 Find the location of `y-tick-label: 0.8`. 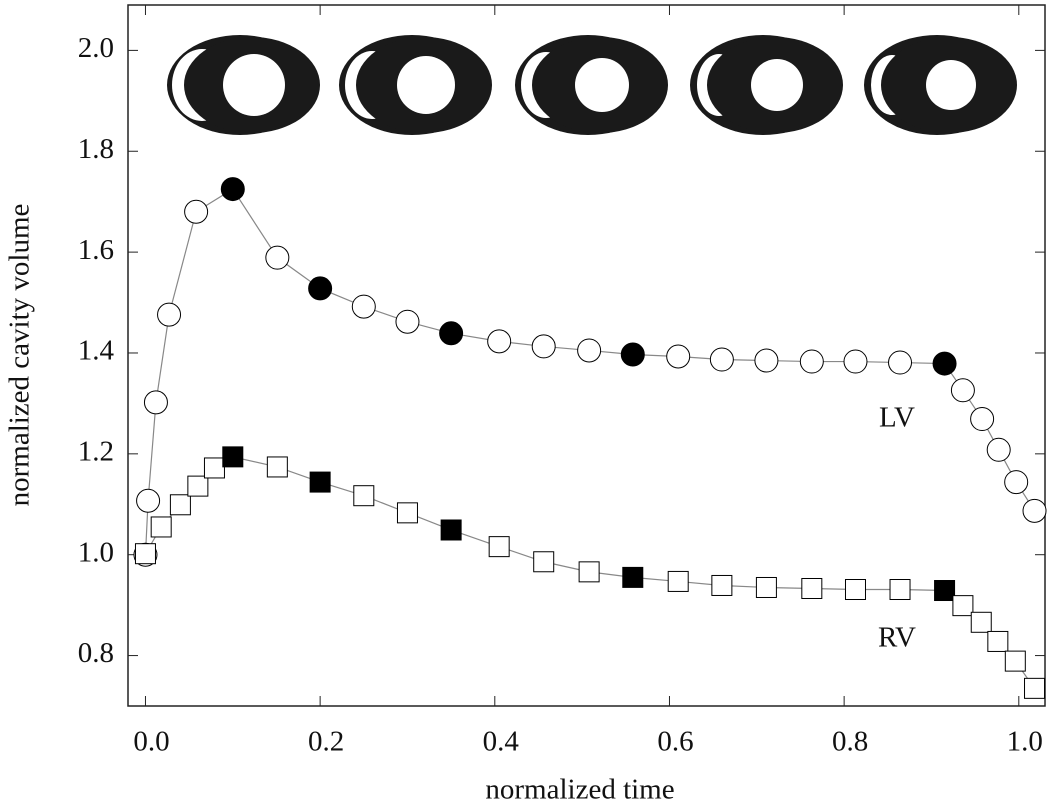

y-tick-label: 0.8 is located at coordinates (96, 653).